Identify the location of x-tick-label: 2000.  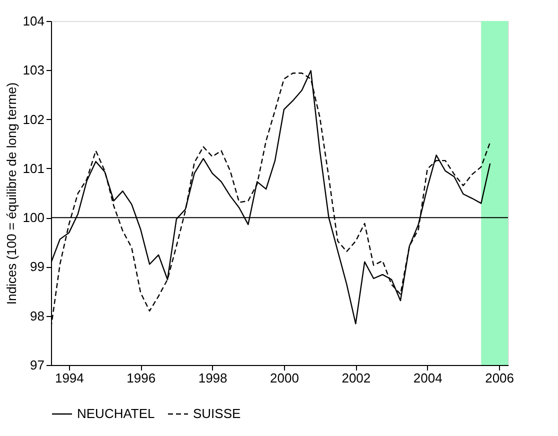
(284, 378).